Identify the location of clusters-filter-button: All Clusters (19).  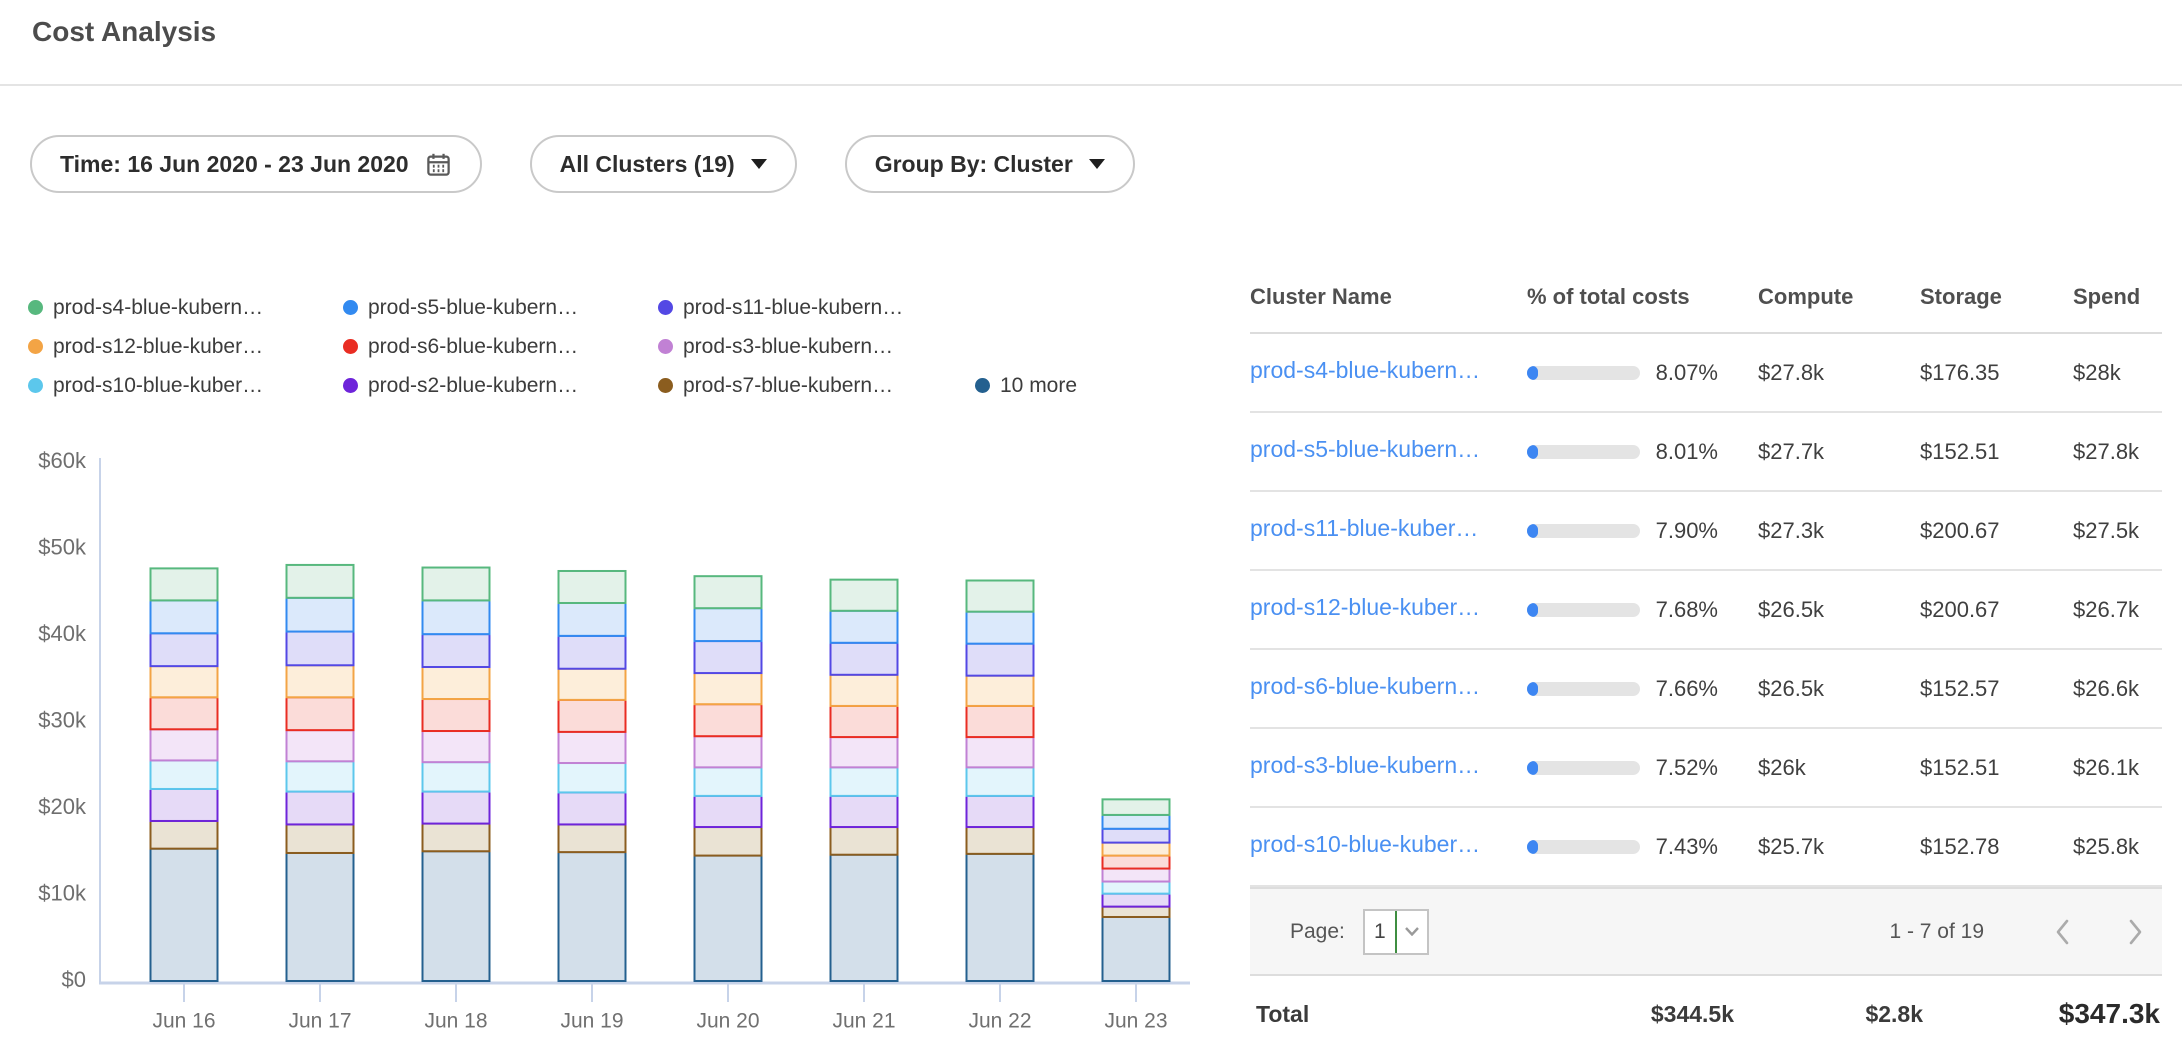
(663, 164).